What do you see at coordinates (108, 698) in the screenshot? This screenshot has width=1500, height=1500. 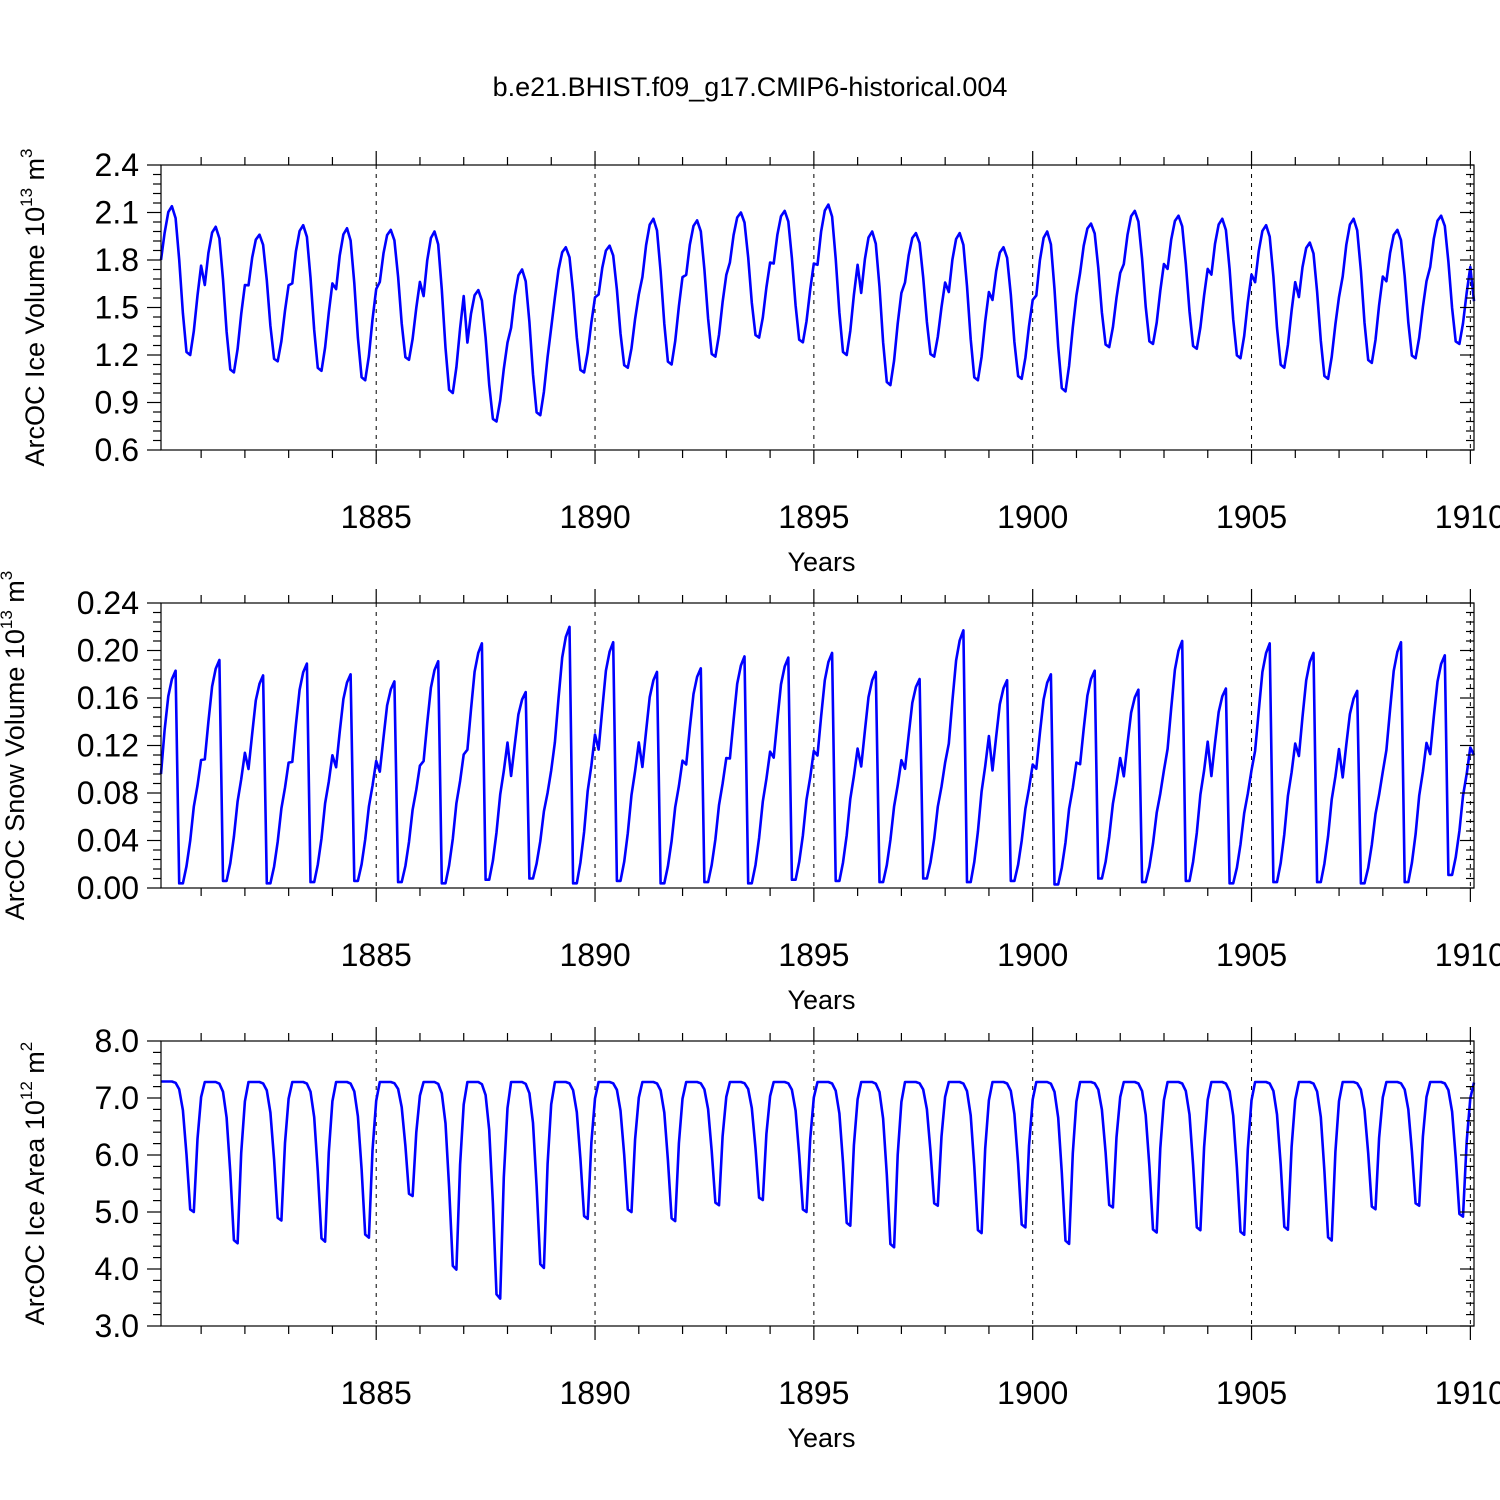 I see `y-tick-label: 0.16` at bounding box center [108, 698].